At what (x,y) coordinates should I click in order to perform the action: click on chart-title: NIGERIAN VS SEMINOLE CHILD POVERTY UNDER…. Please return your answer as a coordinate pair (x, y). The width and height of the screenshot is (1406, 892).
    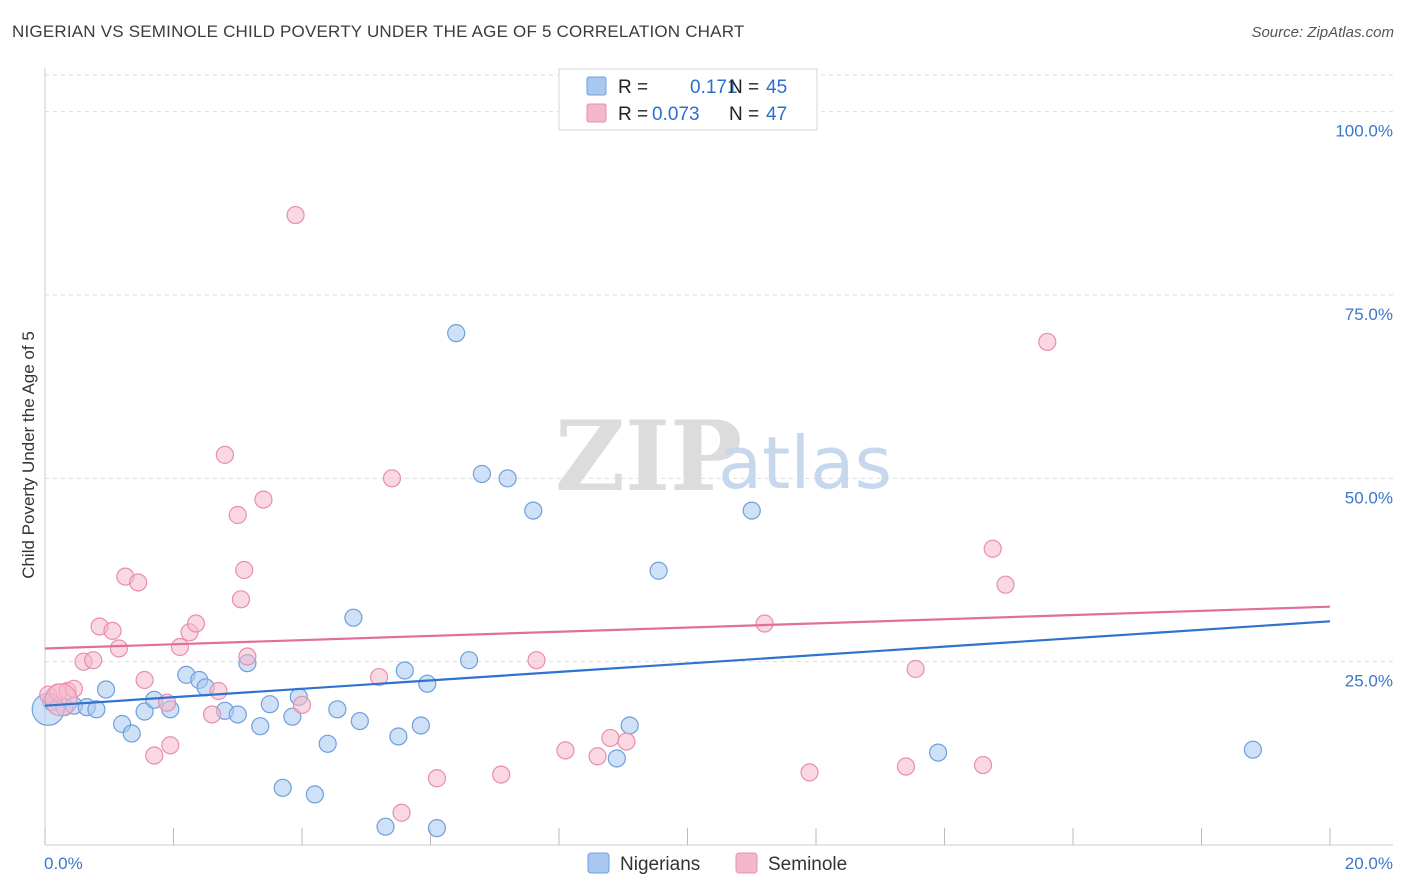
    Looking at the image, I should click on (378, 31).